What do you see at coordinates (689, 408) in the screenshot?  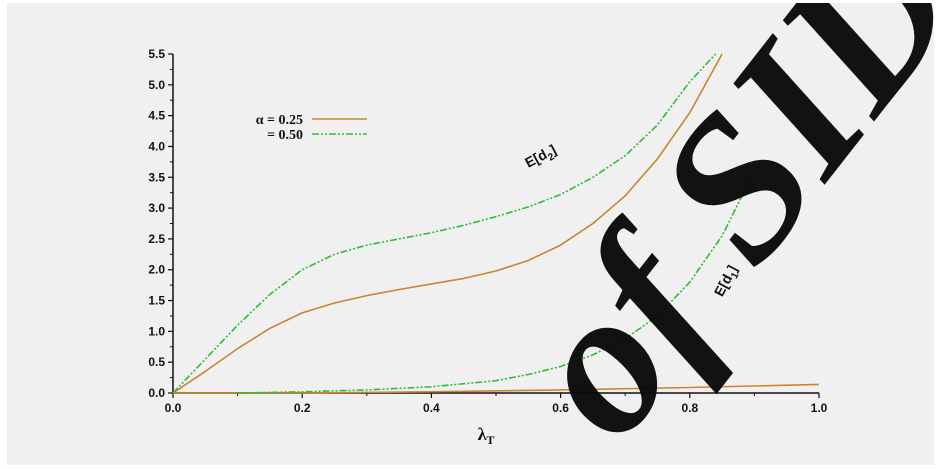 I see `x-tick-label: 0.8` at bounding box center [689, 408].